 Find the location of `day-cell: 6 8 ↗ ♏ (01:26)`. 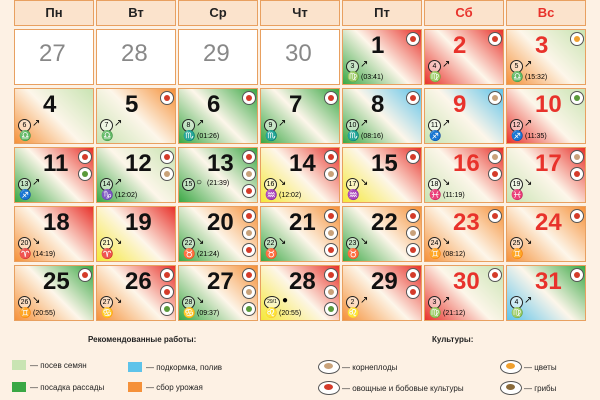

day-cell: 6 8 ↗ ♏ (01:26) is located at coordinates (218, 116).